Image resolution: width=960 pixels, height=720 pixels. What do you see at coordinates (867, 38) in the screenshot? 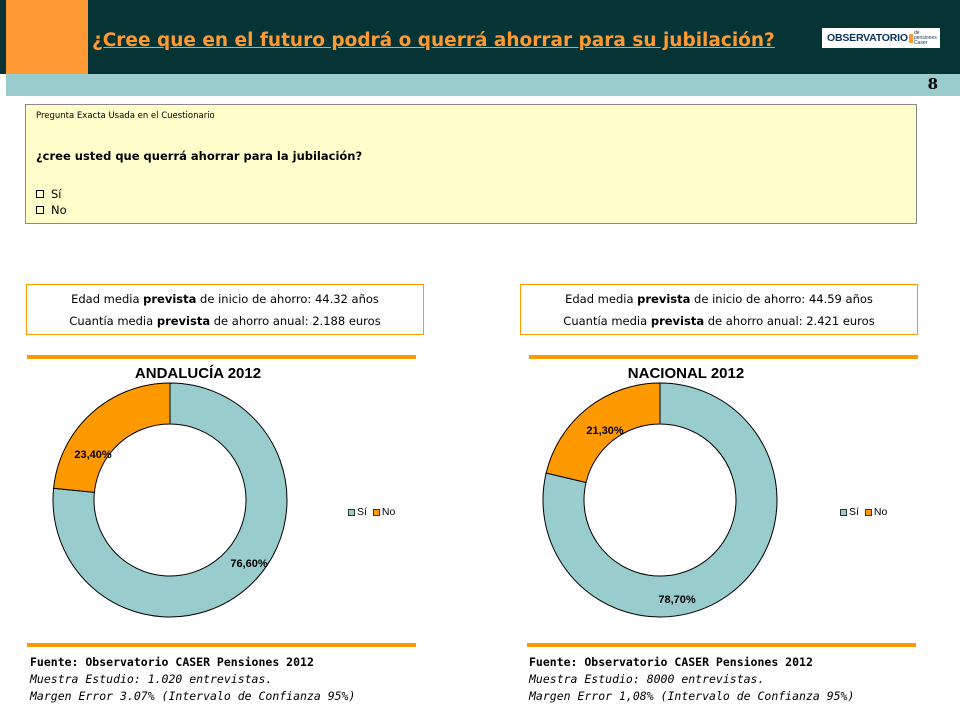
I see `logo-word: OBSERVATORIO` at bounding box center [867, 38].